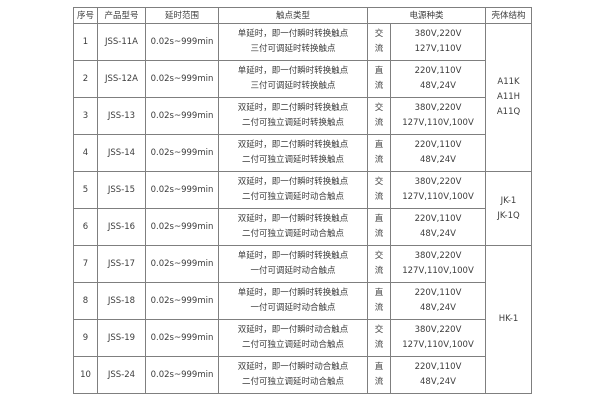 The image size is (600, 400). I want to click on cell-model: JSS-17, so click(121, 264).